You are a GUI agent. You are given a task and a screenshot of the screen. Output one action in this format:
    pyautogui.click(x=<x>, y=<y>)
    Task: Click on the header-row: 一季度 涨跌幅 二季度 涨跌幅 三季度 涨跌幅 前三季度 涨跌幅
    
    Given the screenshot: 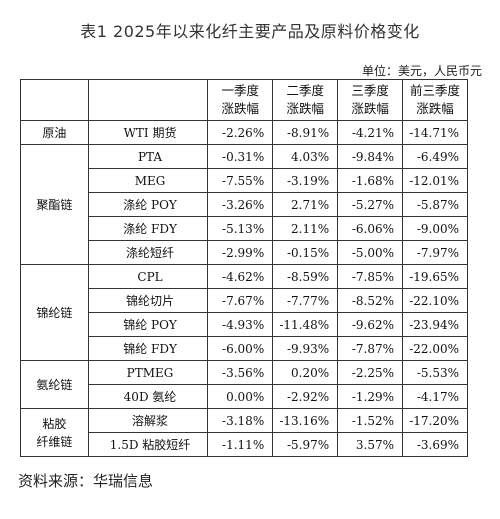 What is the action you would take?
    pyautogui.click(x=244, y=100)
    